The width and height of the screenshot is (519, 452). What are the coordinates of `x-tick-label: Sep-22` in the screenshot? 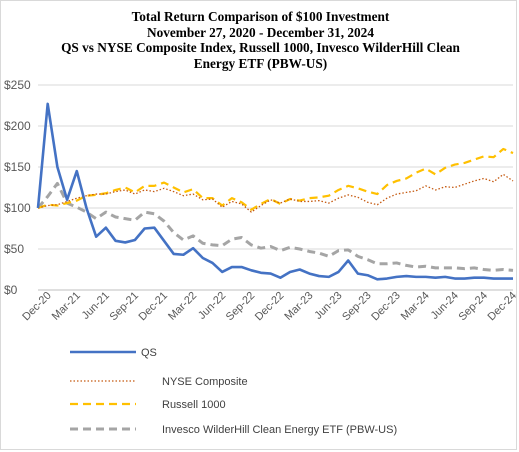 It's located at (241, 307).